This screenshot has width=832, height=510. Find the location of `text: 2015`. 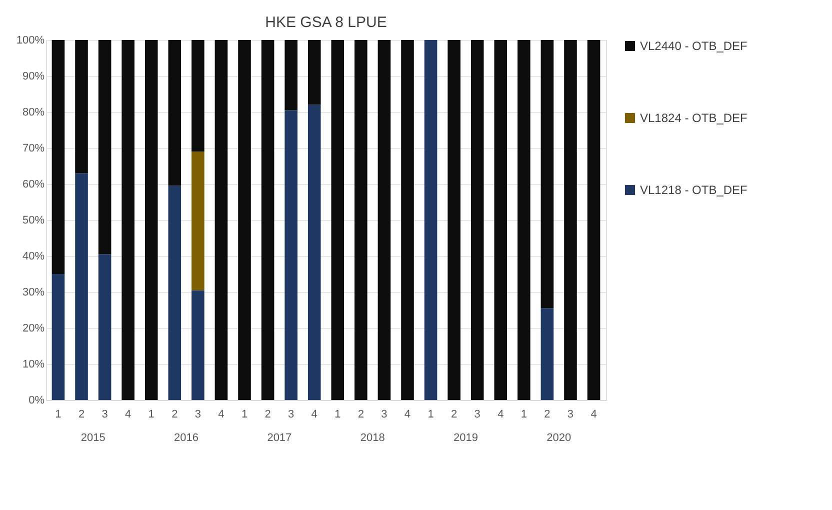

text: 2015 is located at coordinates (93, 438).